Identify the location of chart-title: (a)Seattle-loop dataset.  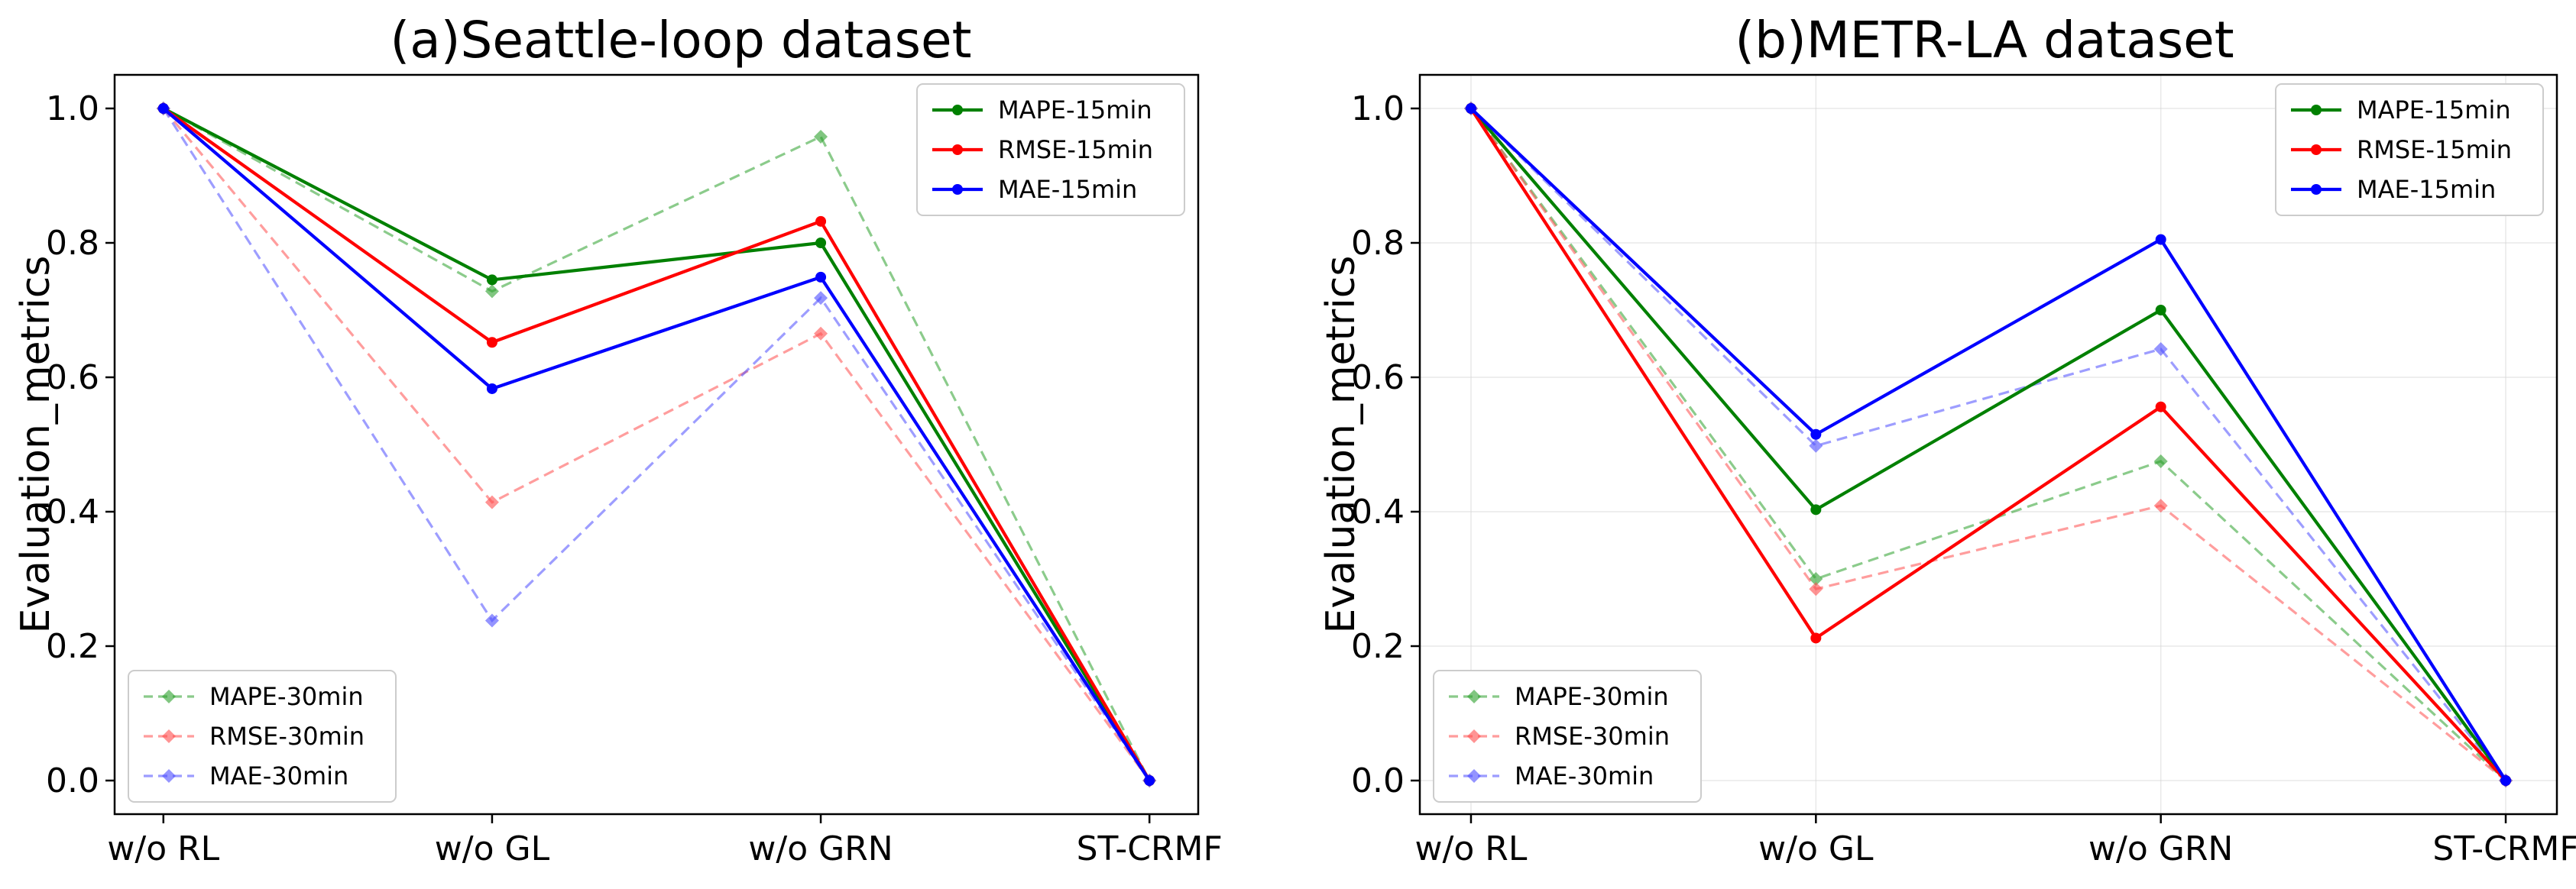
(681, 40).